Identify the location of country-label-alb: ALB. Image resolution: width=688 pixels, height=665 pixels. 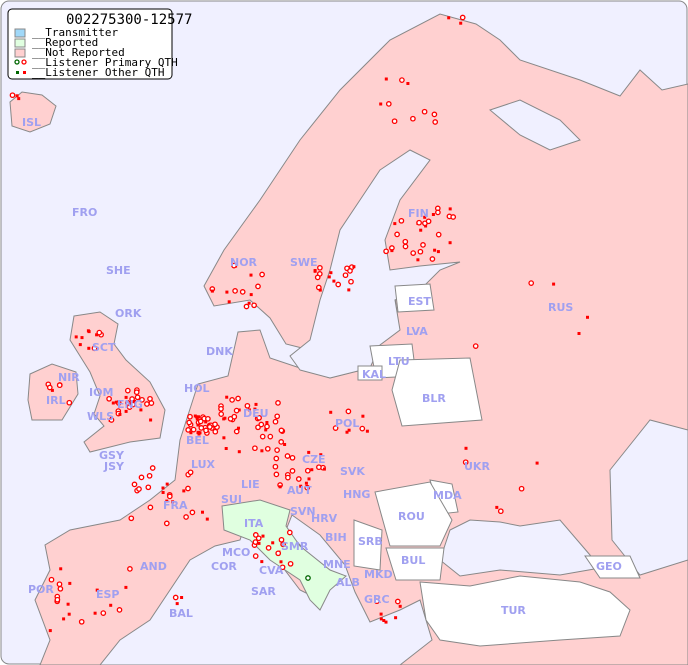
(348, 582).